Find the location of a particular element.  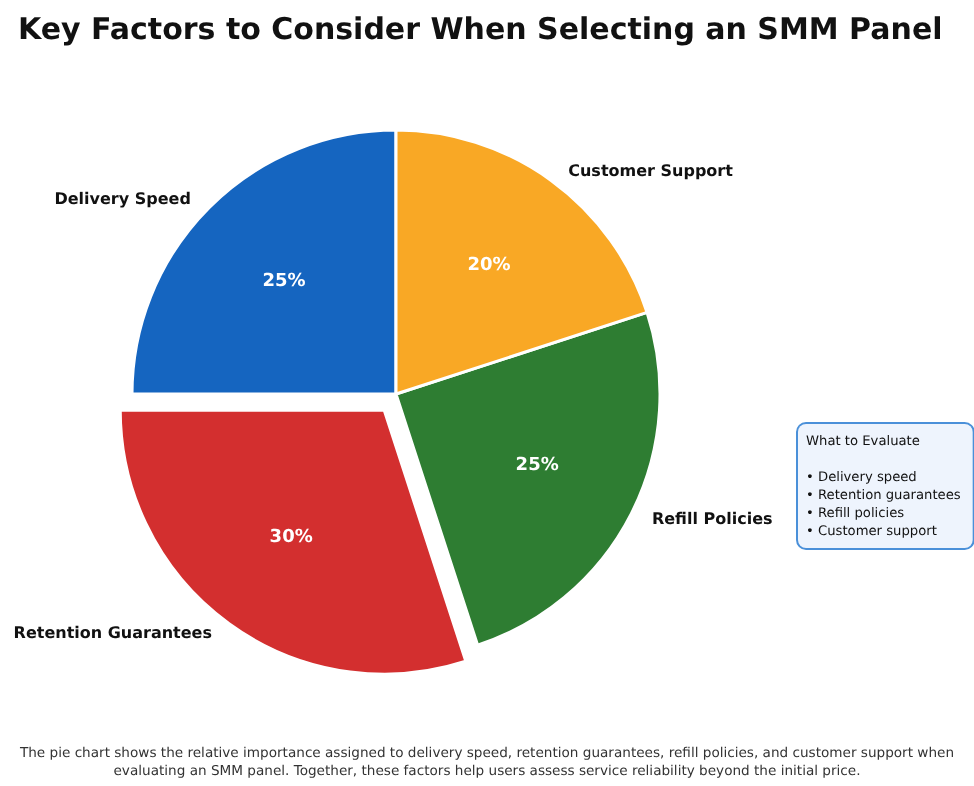

data-label: 30% is located at coordinates (291, 538).